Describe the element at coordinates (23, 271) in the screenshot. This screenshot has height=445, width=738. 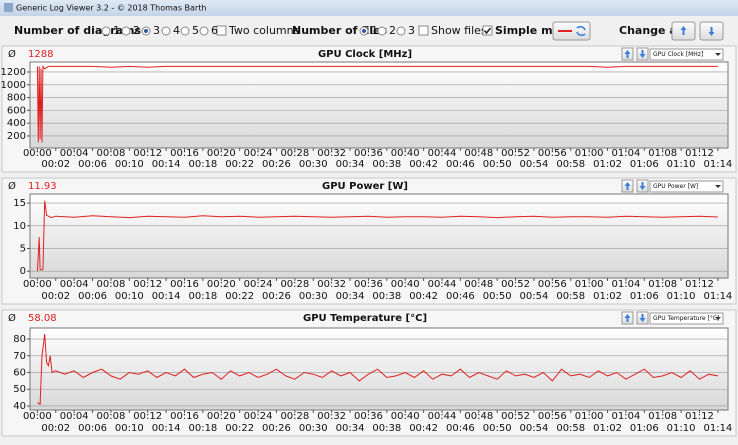
I see `y-tick-label: 0` at that location.